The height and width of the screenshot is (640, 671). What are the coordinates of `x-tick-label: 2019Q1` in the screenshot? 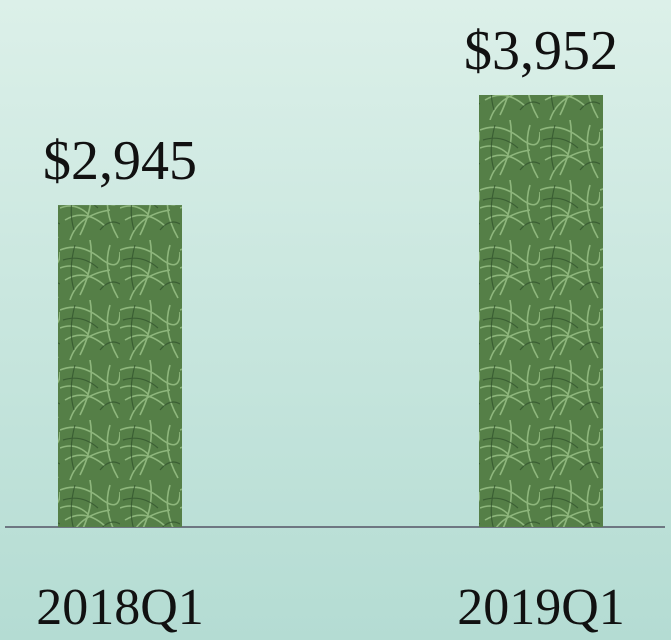 It's located at (541, 607).